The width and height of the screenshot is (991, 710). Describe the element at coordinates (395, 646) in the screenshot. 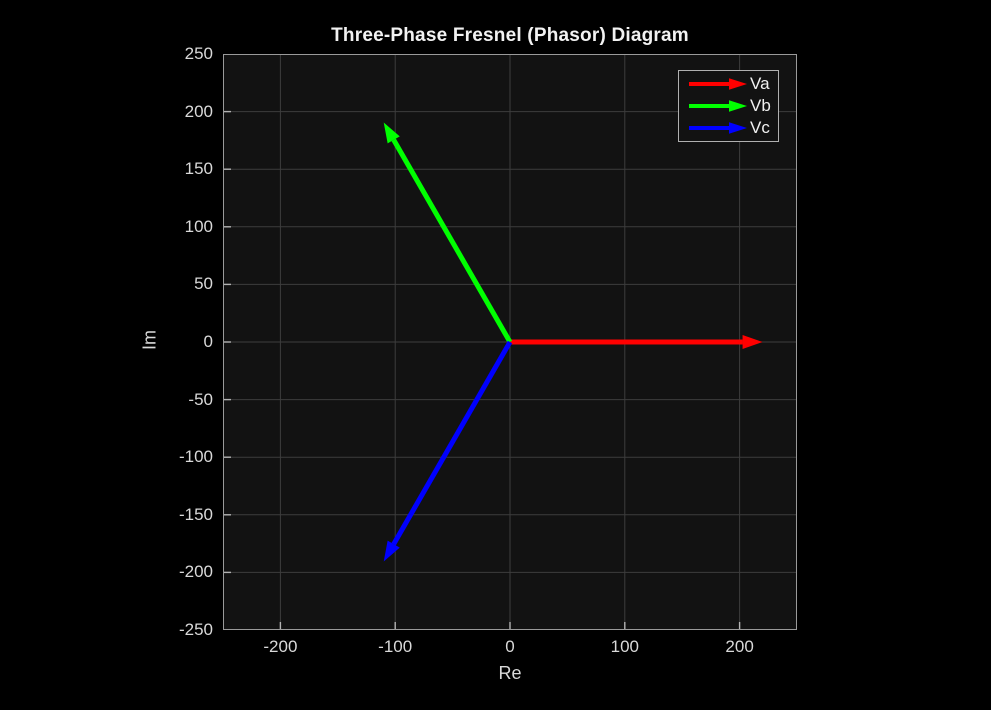

I see `x-tick-label: -100` at that location.